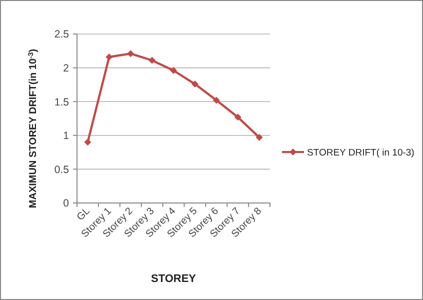 This screenshot has width=423, height=300. What do you see at coordinates (66, 136) in the screenshot?
I see `y-tick-label: 1` at bounding box center [66, 136].